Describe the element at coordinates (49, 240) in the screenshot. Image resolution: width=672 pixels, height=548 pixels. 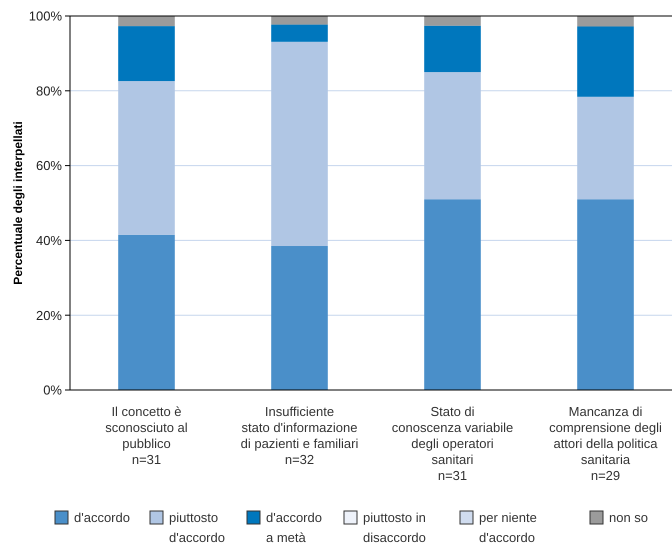
I see `y-tick-label: 40%` at that location.